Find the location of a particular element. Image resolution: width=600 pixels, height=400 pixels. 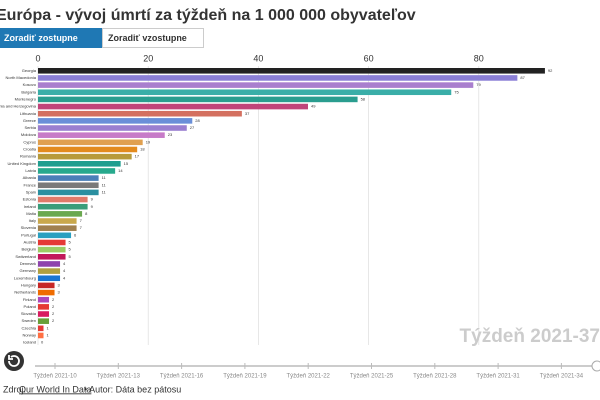

category-label: France is located at coordinates (30, 184).